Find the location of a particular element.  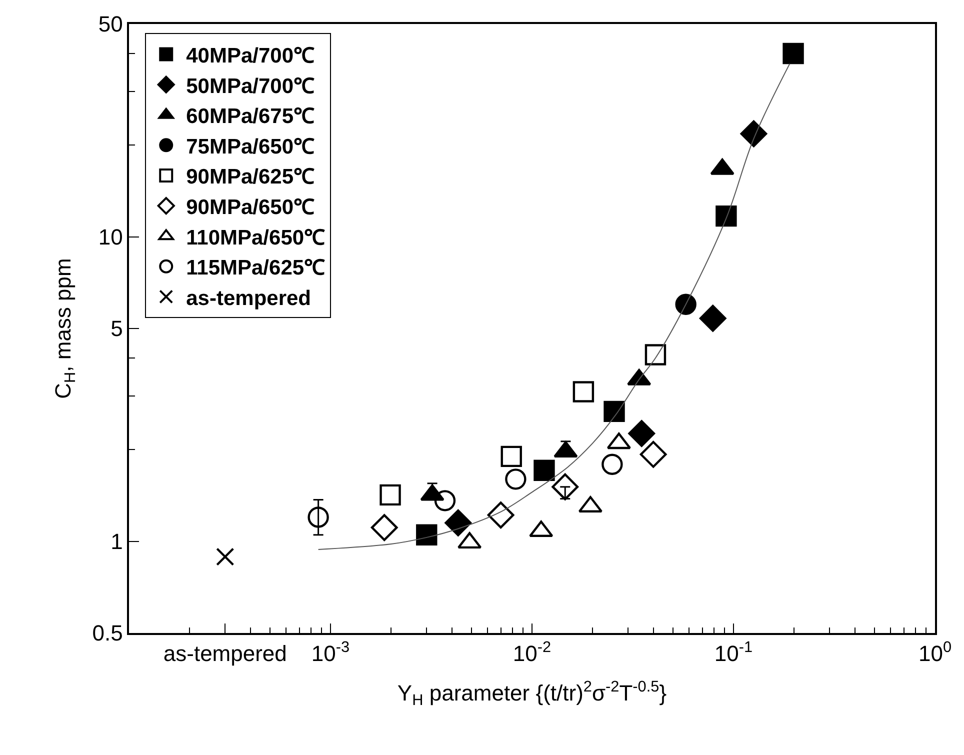

legend-label: 75MPa/650℃ is located at coordinates (250, 146).